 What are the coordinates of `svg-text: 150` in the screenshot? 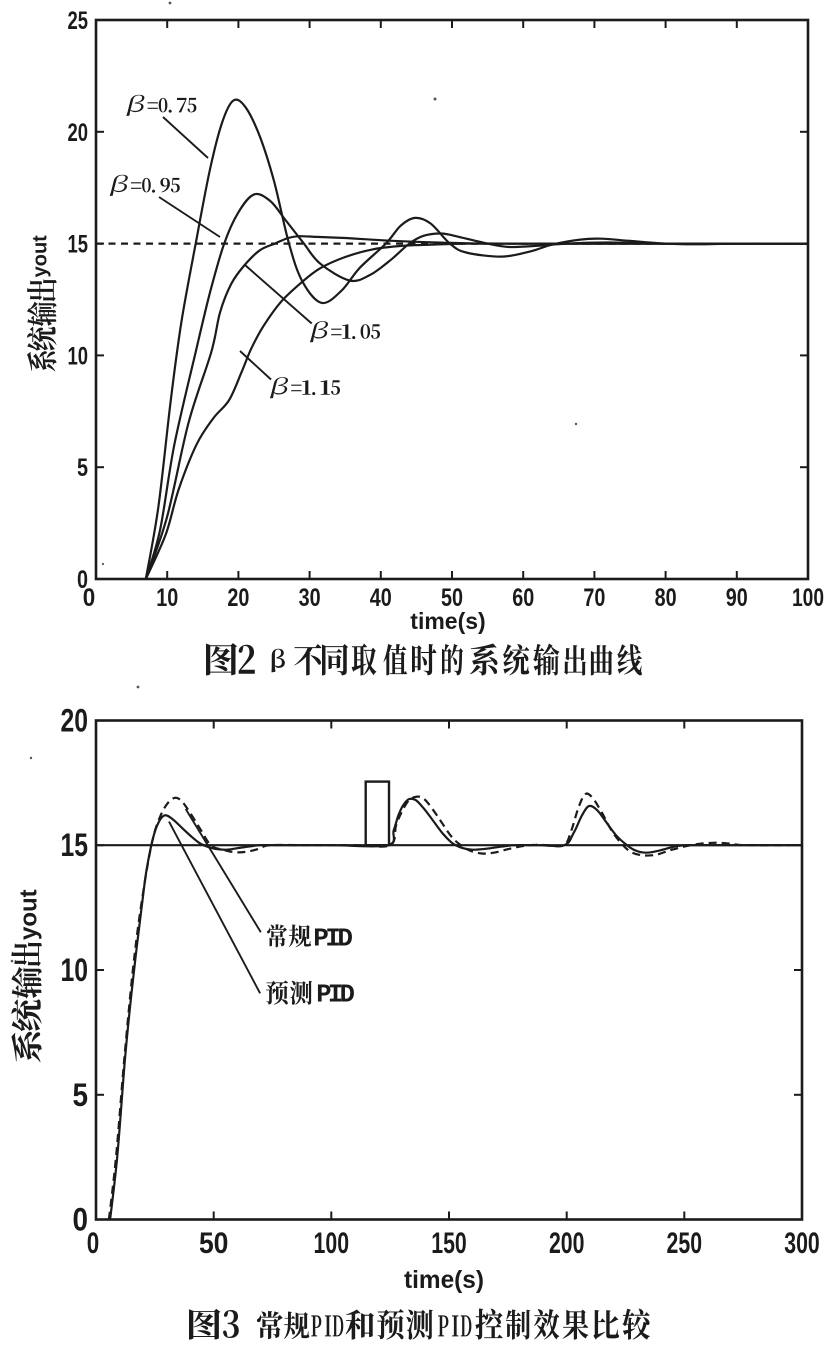 It's located at (449, 1243).